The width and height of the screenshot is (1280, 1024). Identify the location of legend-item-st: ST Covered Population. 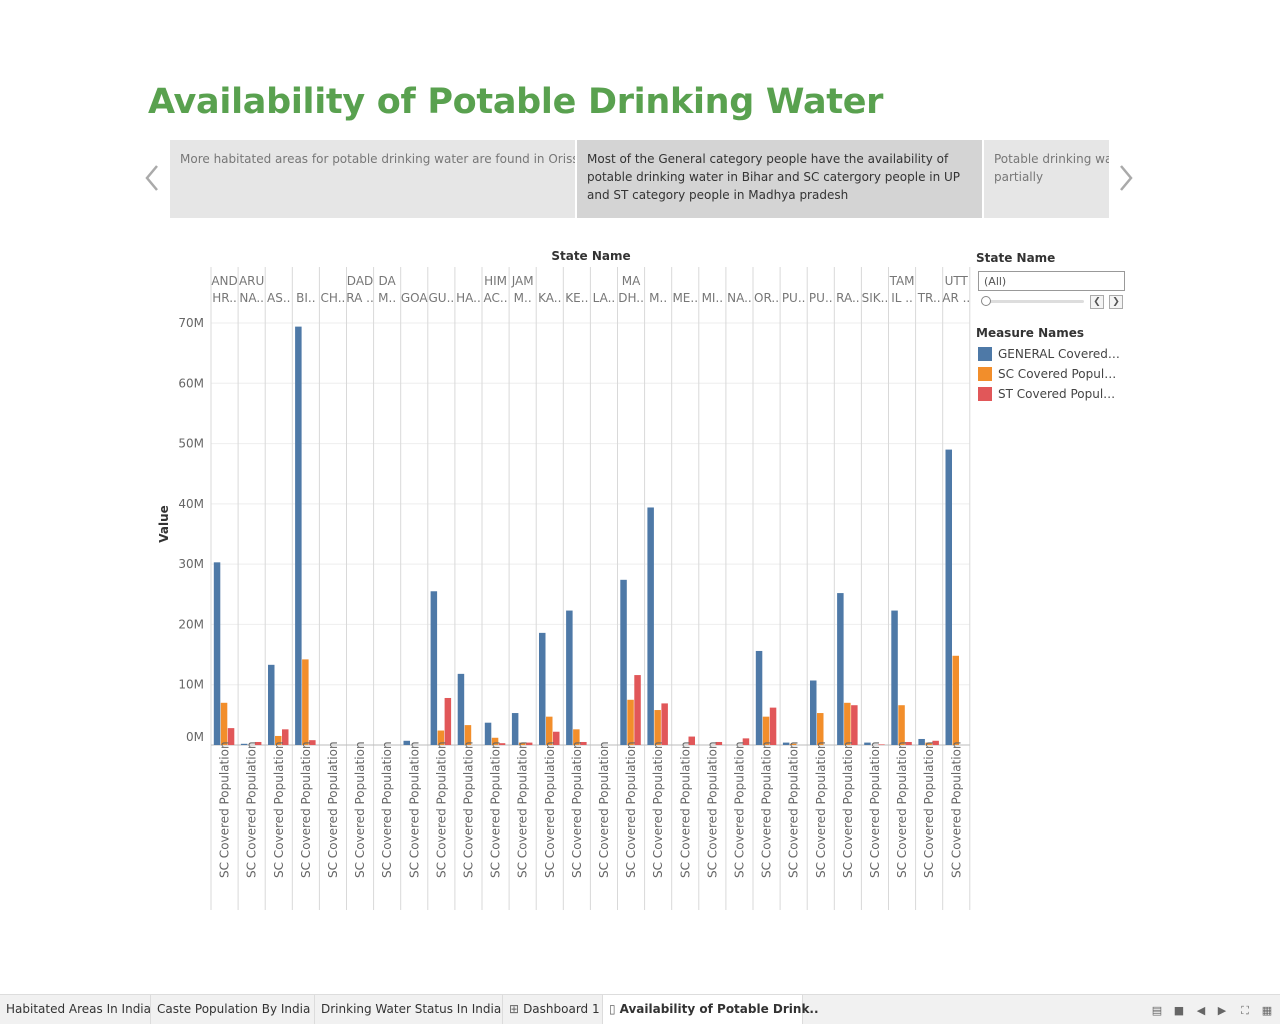
(1049, 394).